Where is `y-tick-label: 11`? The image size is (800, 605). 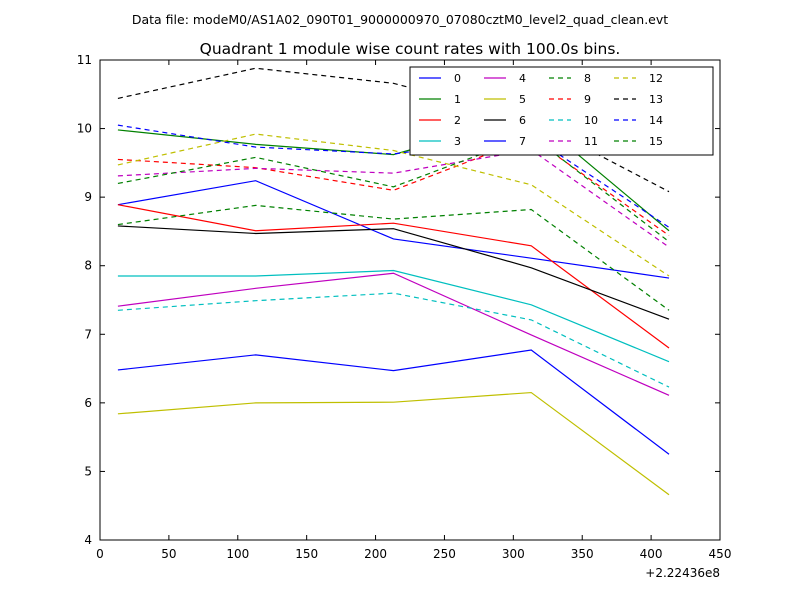 y-tick-label: 11 is located at coordinates (84, 60).